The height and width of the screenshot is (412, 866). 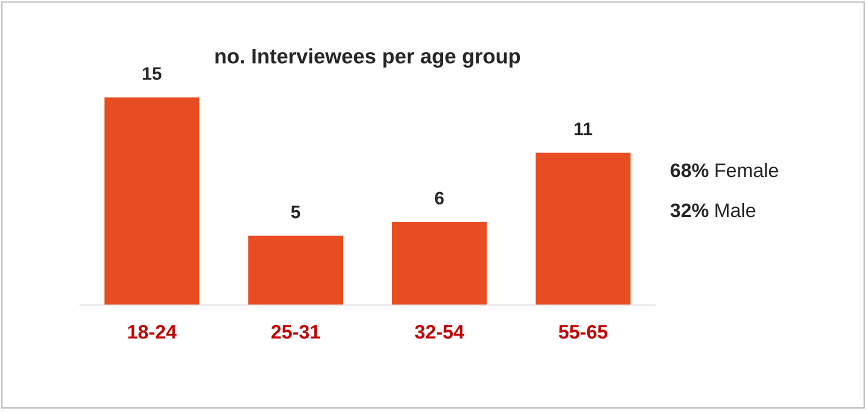 I want to click on x-tick-label: 32-54, so click(x=439, y=331).